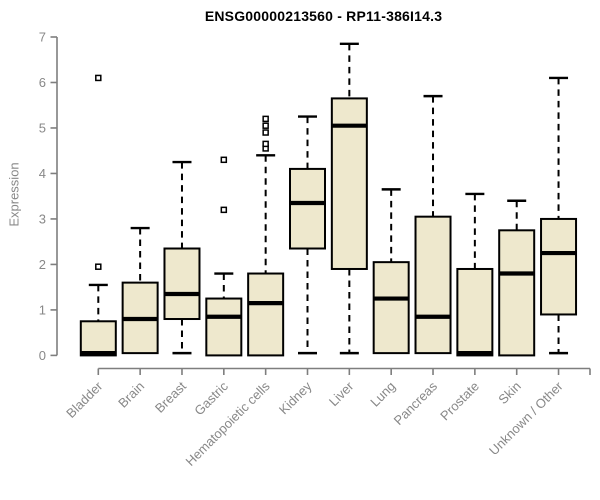 The height and width of the screenshot is (500, 600). I want to click on y-axis-tick-label: 5, so click(42, 127).